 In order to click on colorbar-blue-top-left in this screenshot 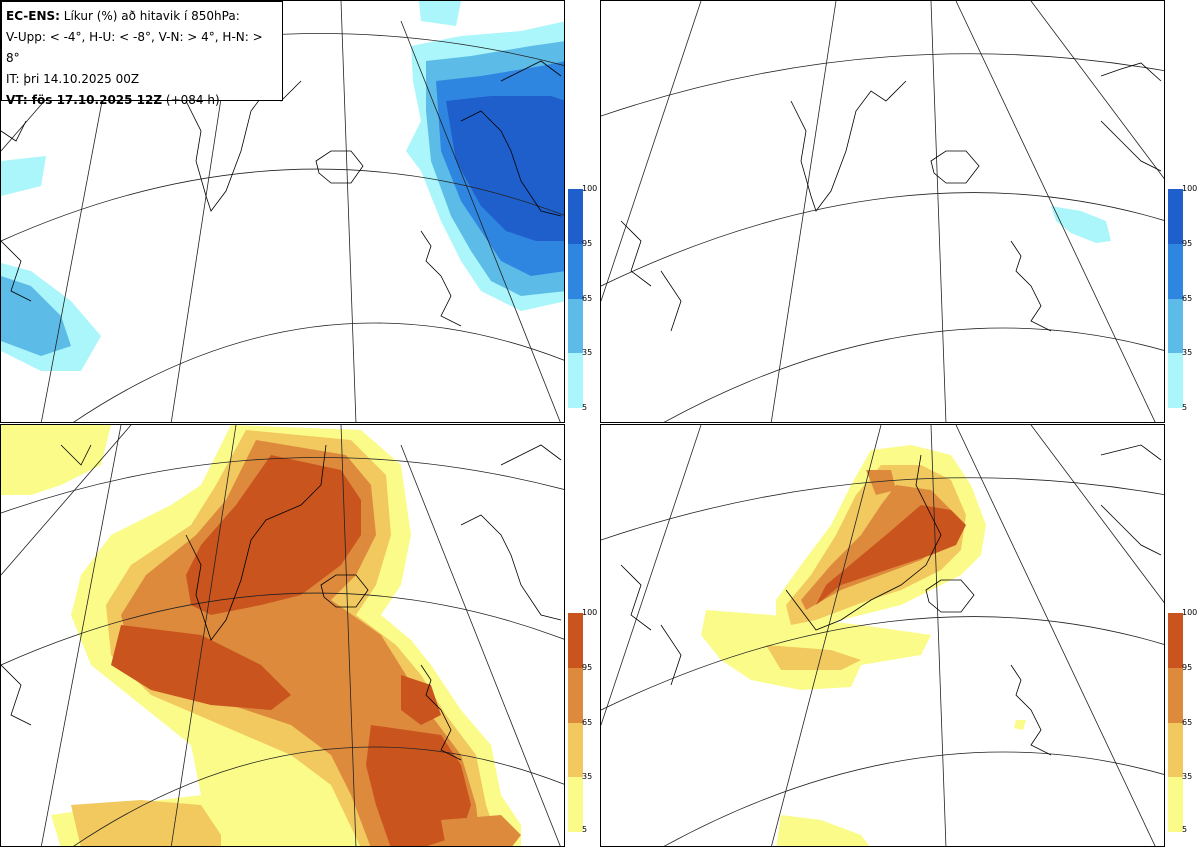, I will do `click(575, 298)`.